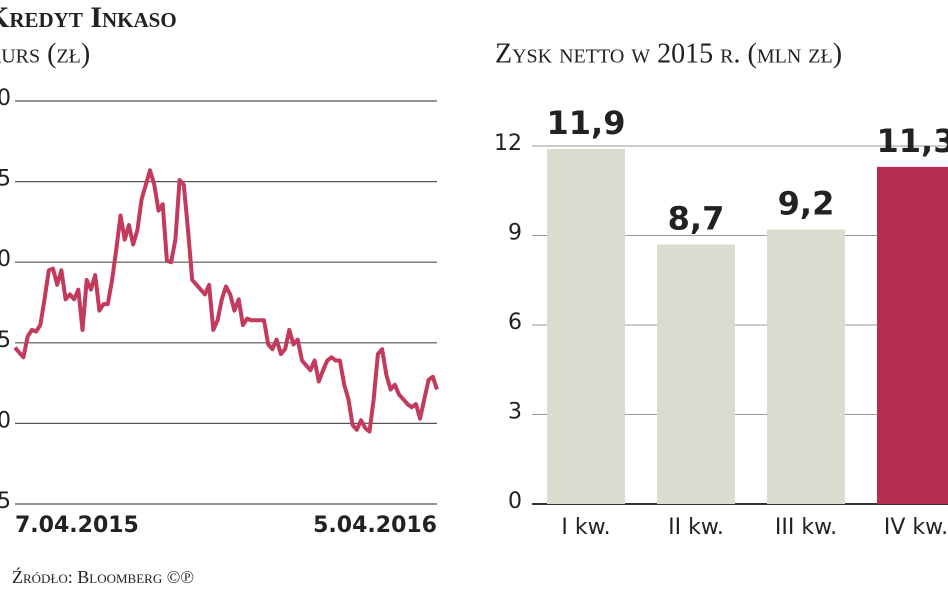  I want to click on y-tick-label: 15, so click(5, 340).